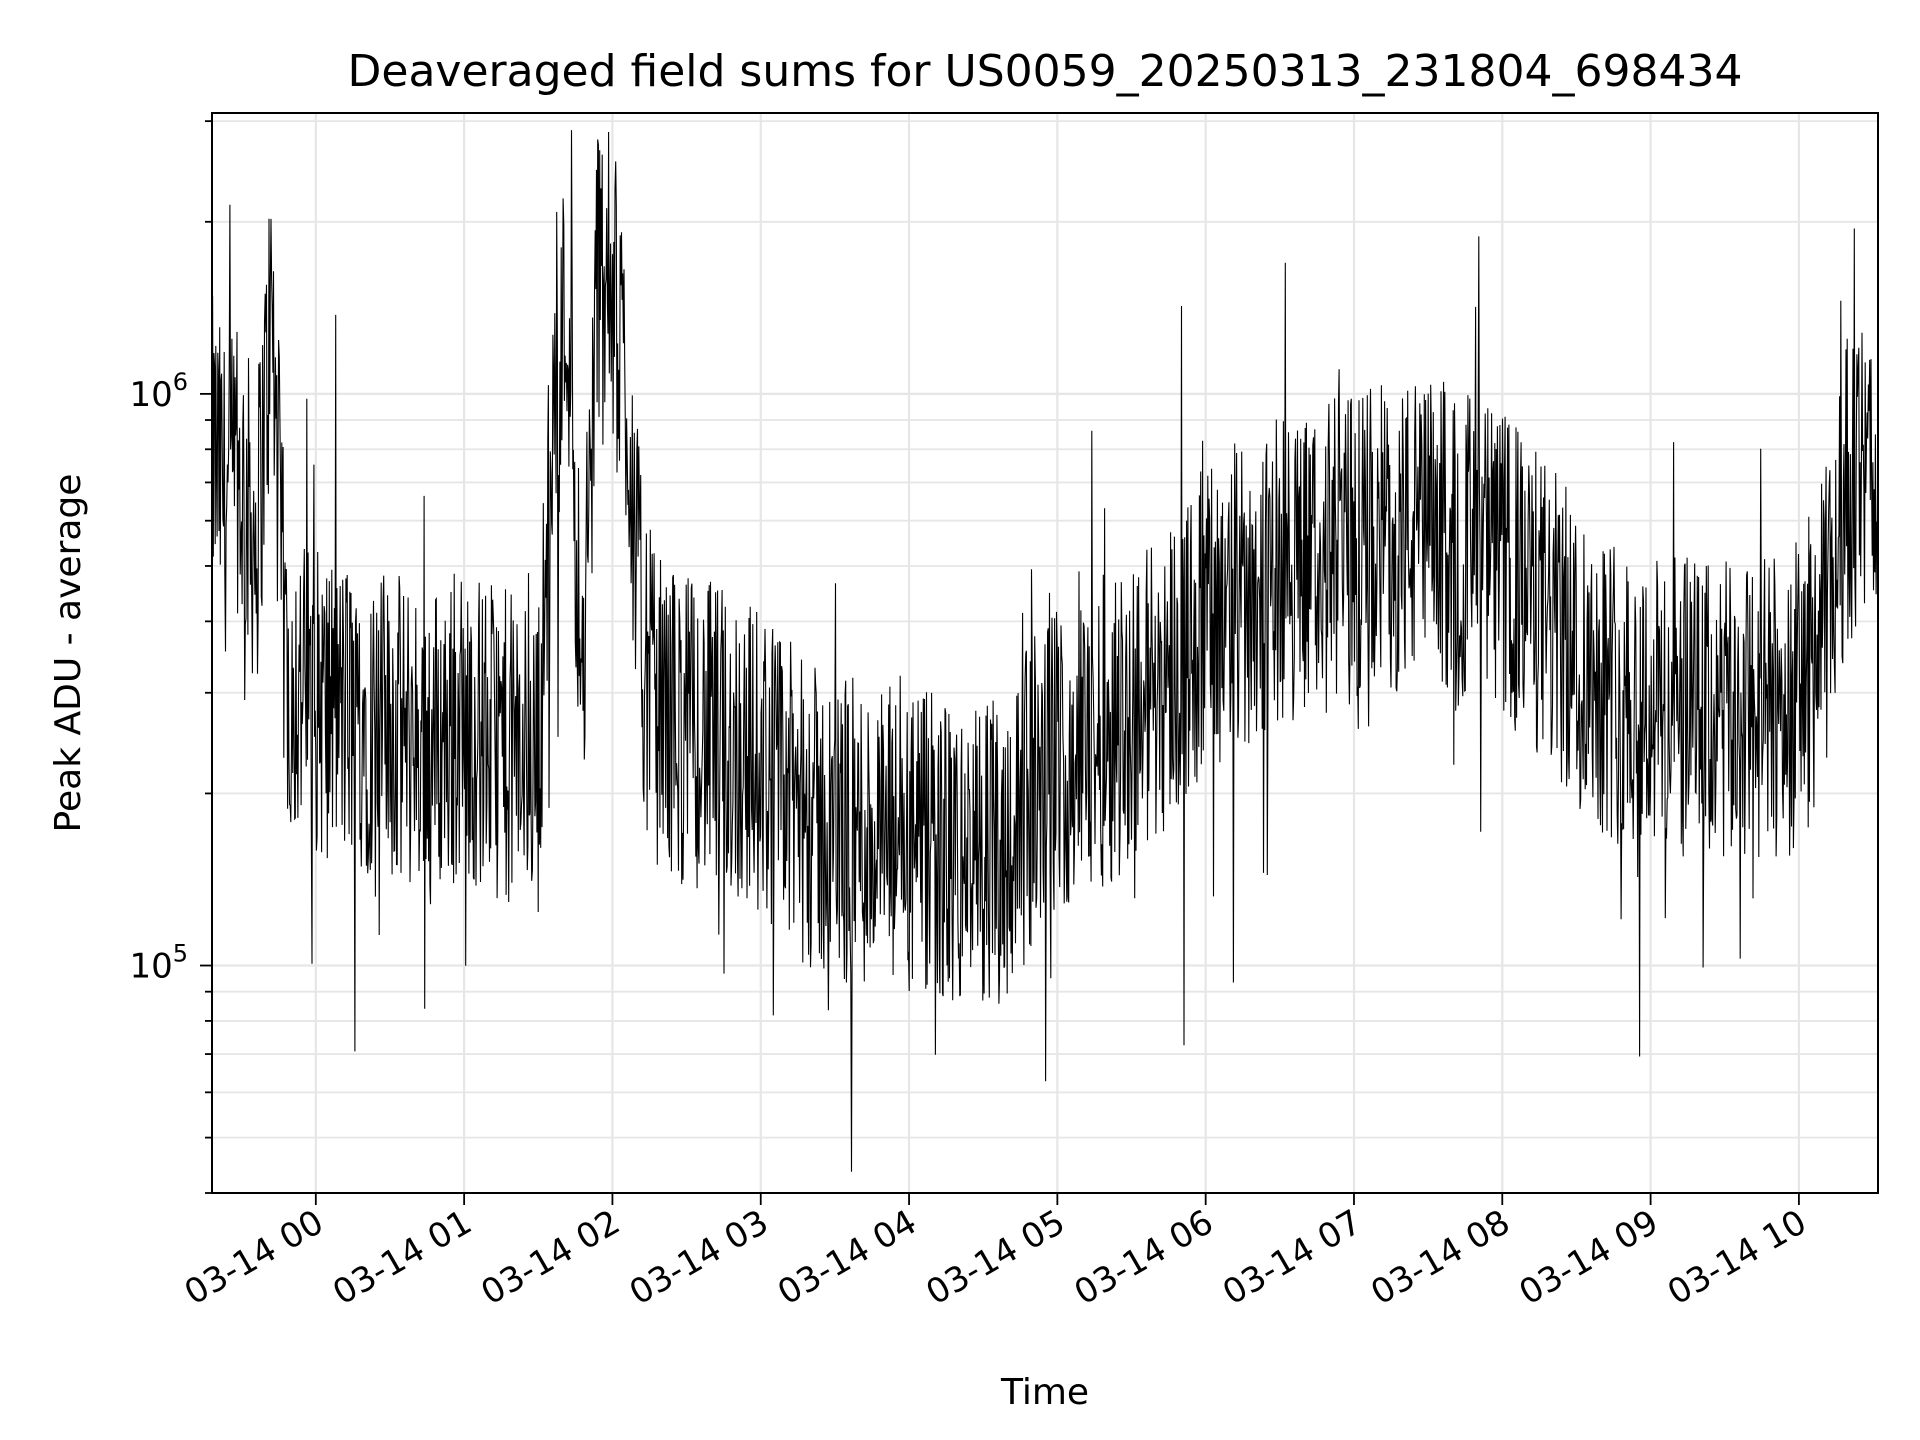 This screenshot has width=1920, height=1440. What do you see at coordinates (1292, 1257) in the screenshot?
I see `x-tick-label: 03-14 07` at bounding box center [1292, 1257].